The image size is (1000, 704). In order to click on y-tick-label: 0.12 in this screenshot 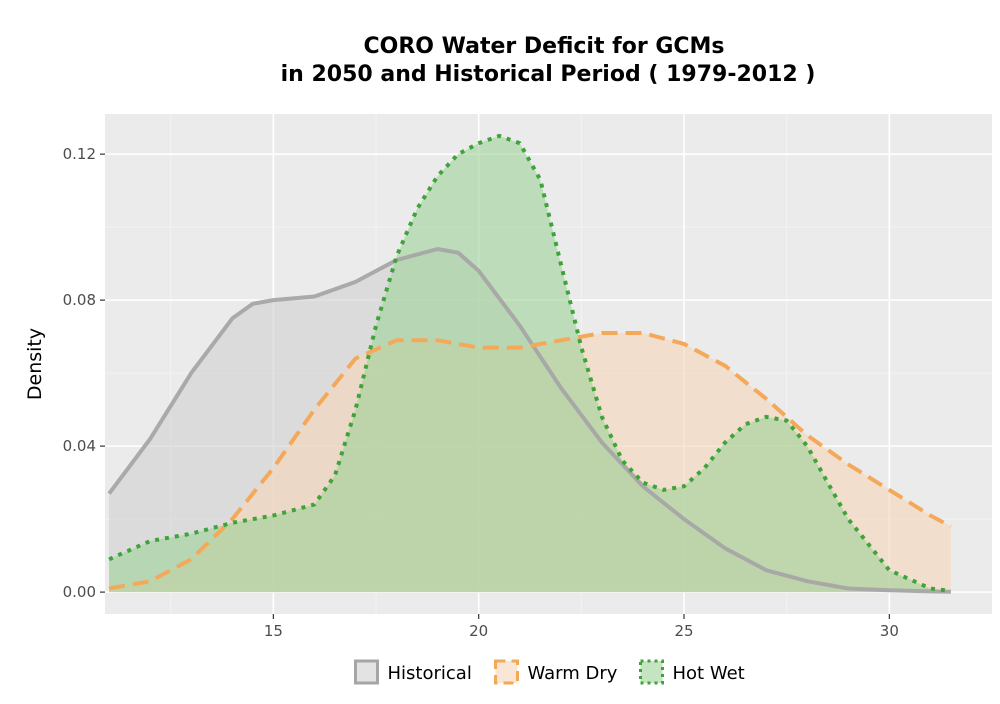, I will do `click(79, 154)`.